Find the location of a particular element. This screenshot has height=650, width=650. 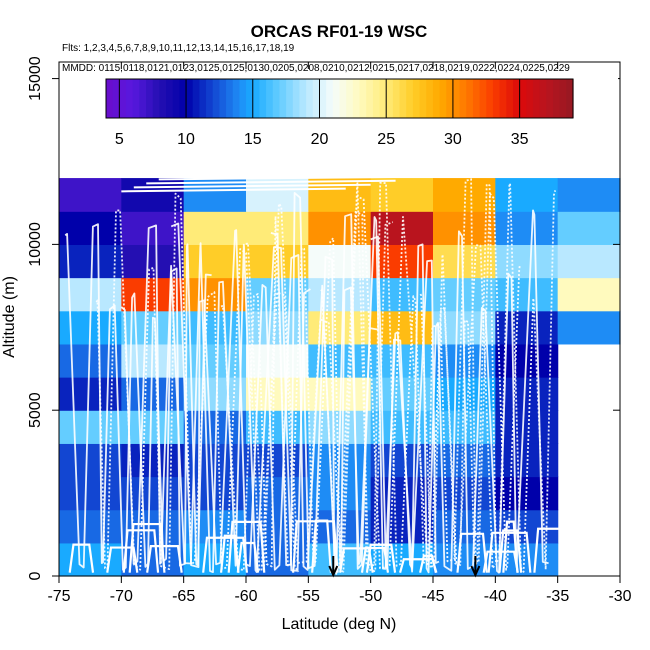

colorbar-tick-label: 10 is located at coordinates (186, 139).